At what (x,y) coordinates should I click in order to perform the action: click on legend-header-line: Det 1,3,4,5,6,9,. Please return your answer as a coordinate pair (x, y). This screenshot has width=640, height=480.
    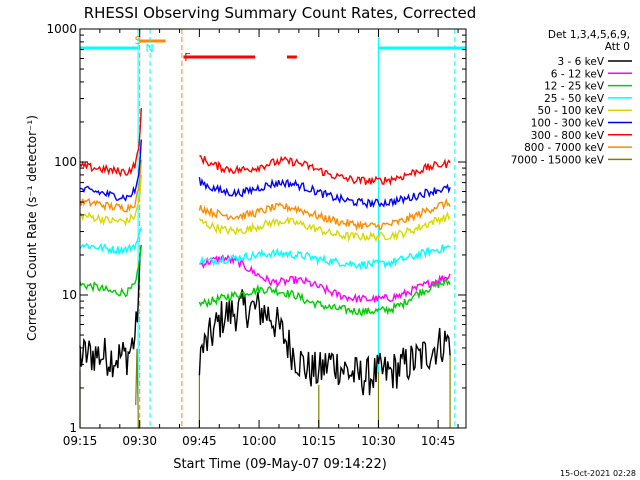
    Looking at the image, I should click on (589, 35).